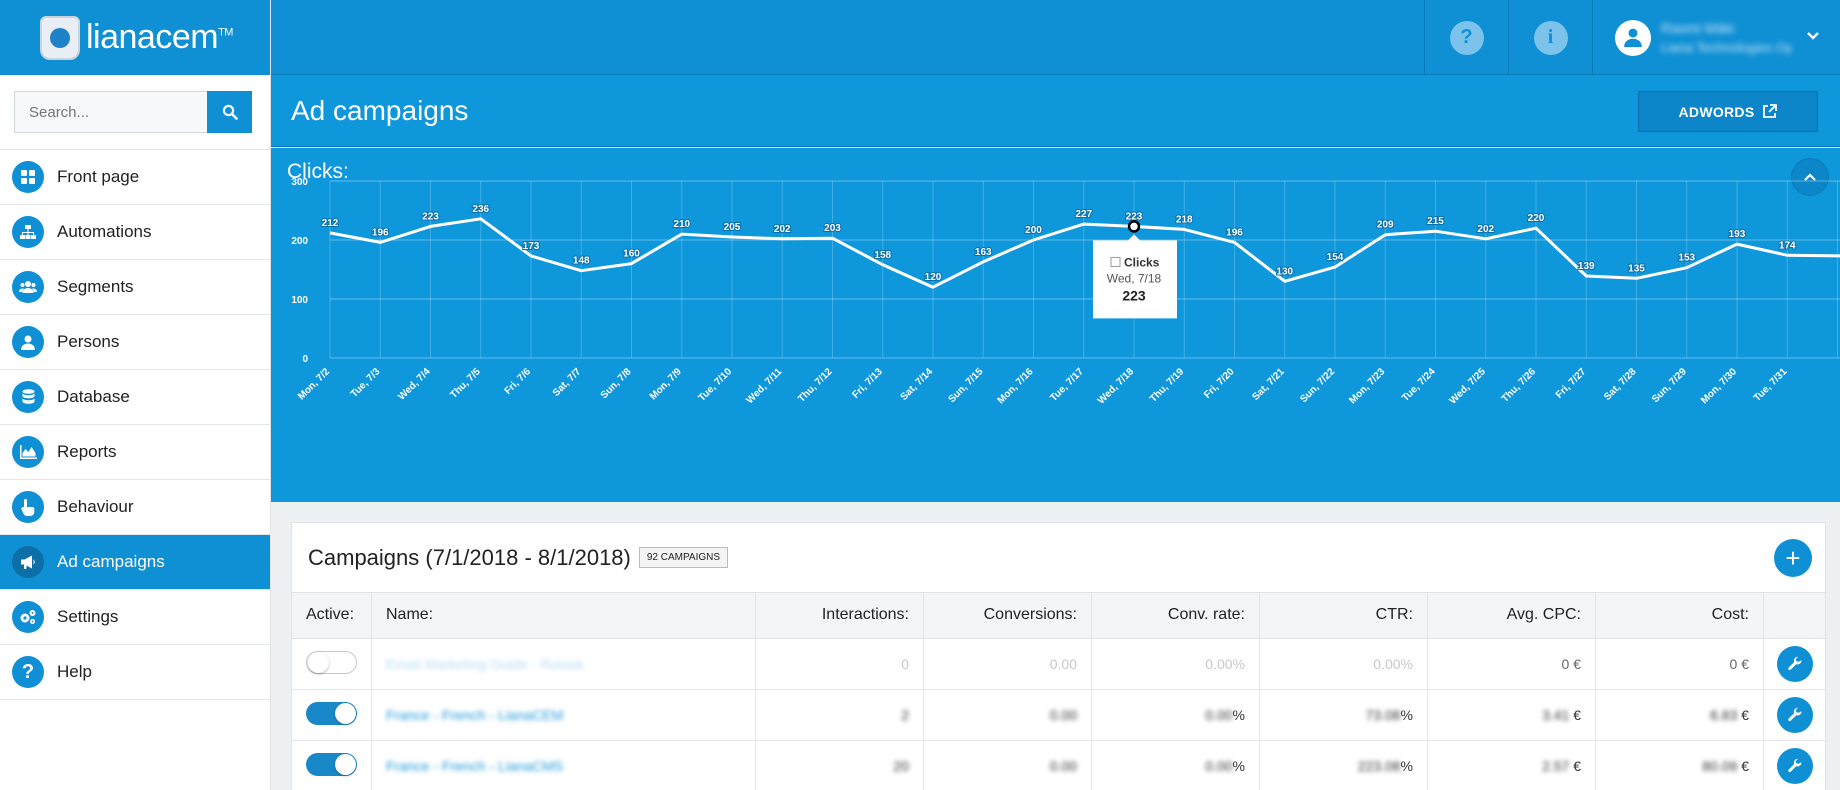 The height and width of the screenshot is (790, 1840). I want to click on user-menu: Rasmi Mäki Liana Technologies Oy, so click(1716, 37).